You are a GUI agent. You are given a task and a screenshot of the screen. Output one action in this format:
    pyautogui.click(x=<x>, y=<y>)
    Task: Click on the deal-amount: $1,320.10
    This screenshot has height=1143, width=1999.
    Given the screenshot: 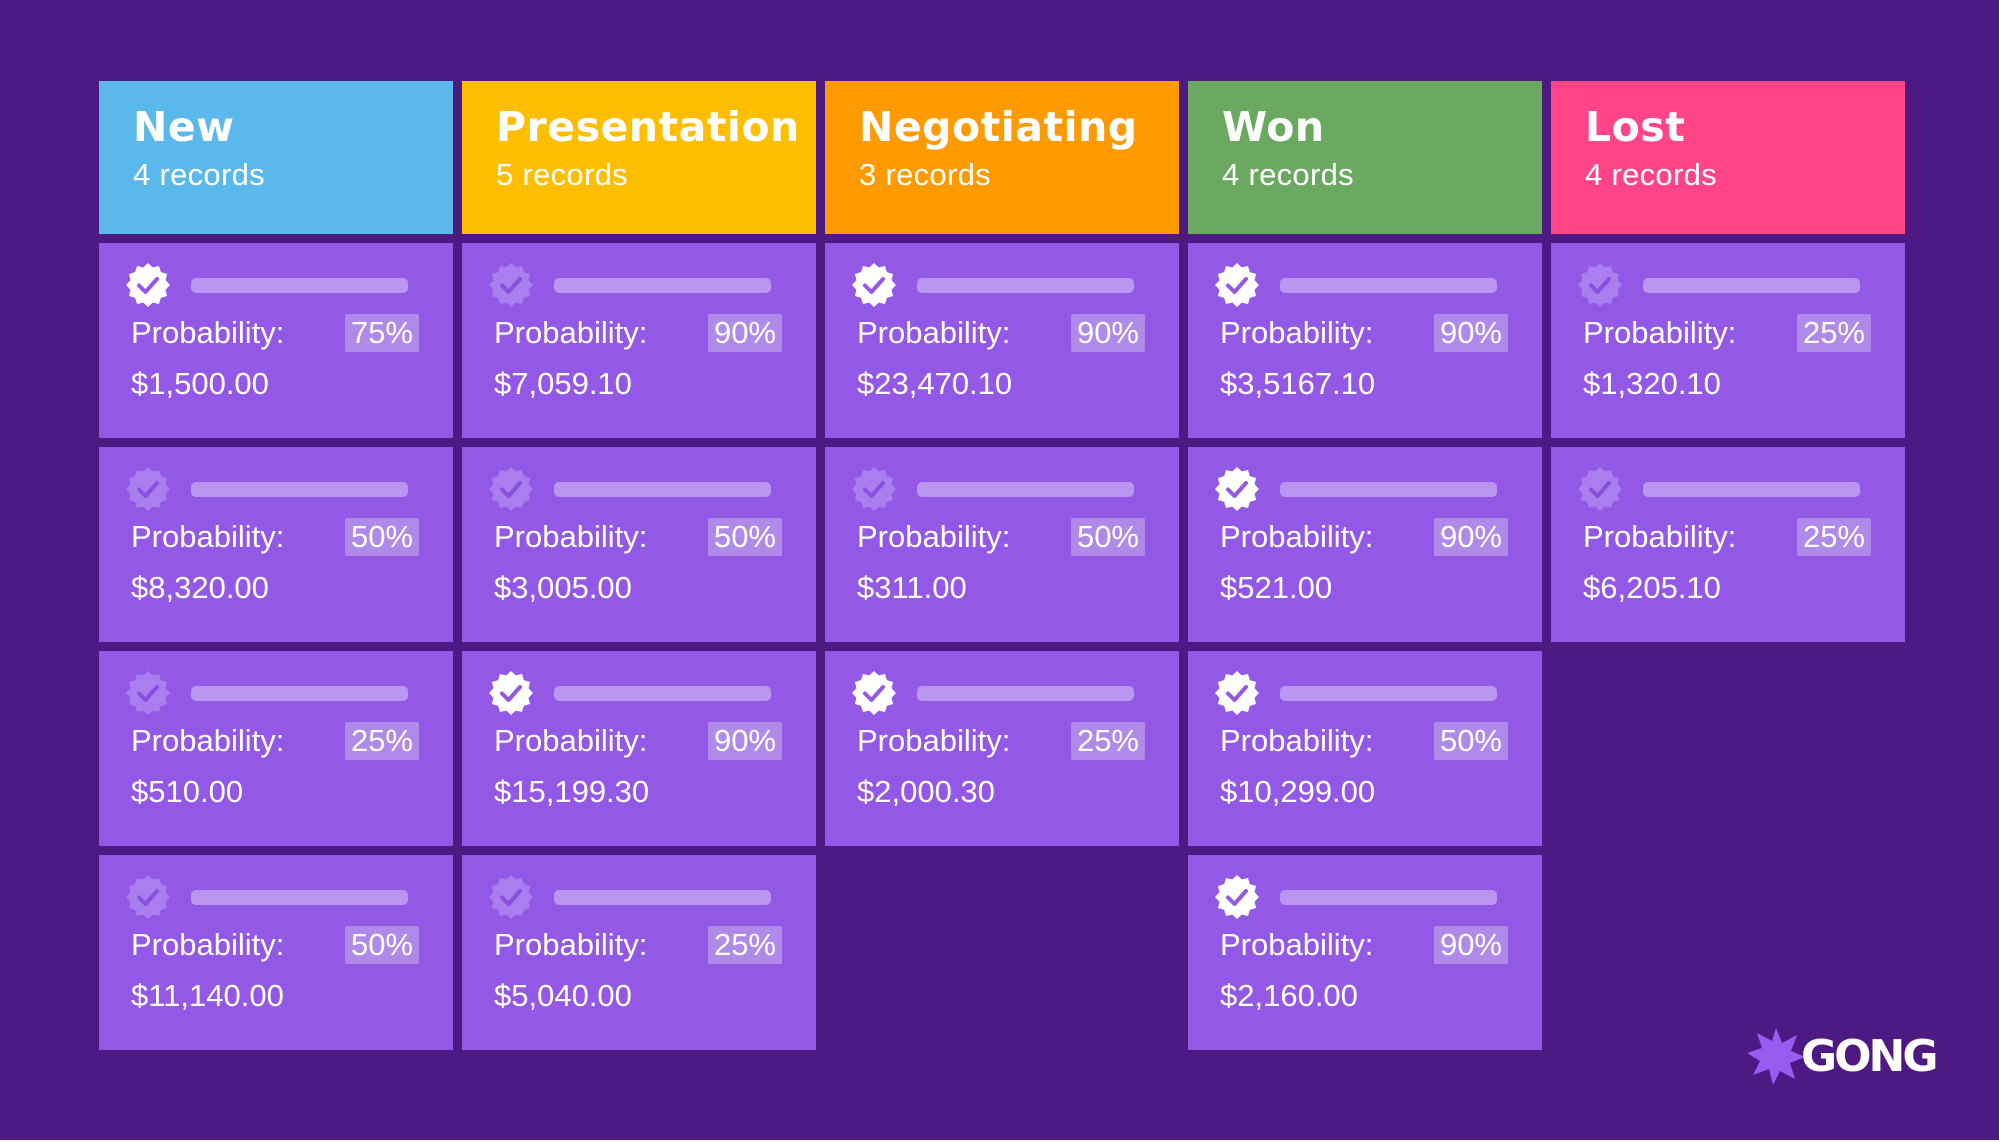 What is the action you would take?
    pyautogui.click(x=1652, y=383)
    